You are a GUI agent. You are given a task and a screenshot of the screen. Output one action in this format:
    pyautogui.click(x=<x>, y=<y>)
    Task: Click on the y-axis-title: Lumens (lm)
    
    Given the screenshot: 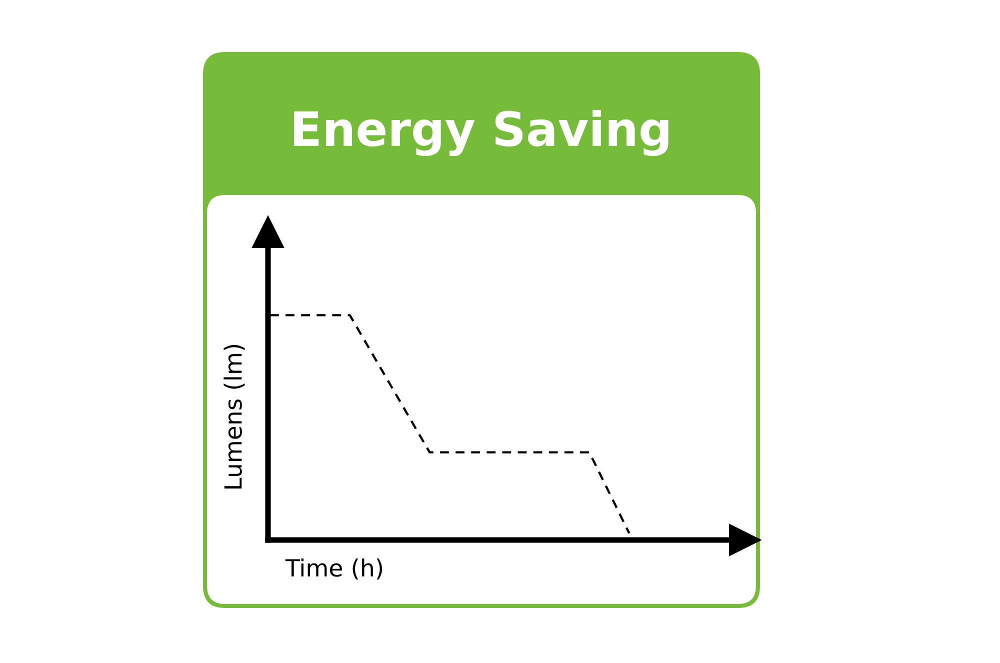 What is the action you would take?
    pyautogui.click(x=234, y=416)
    